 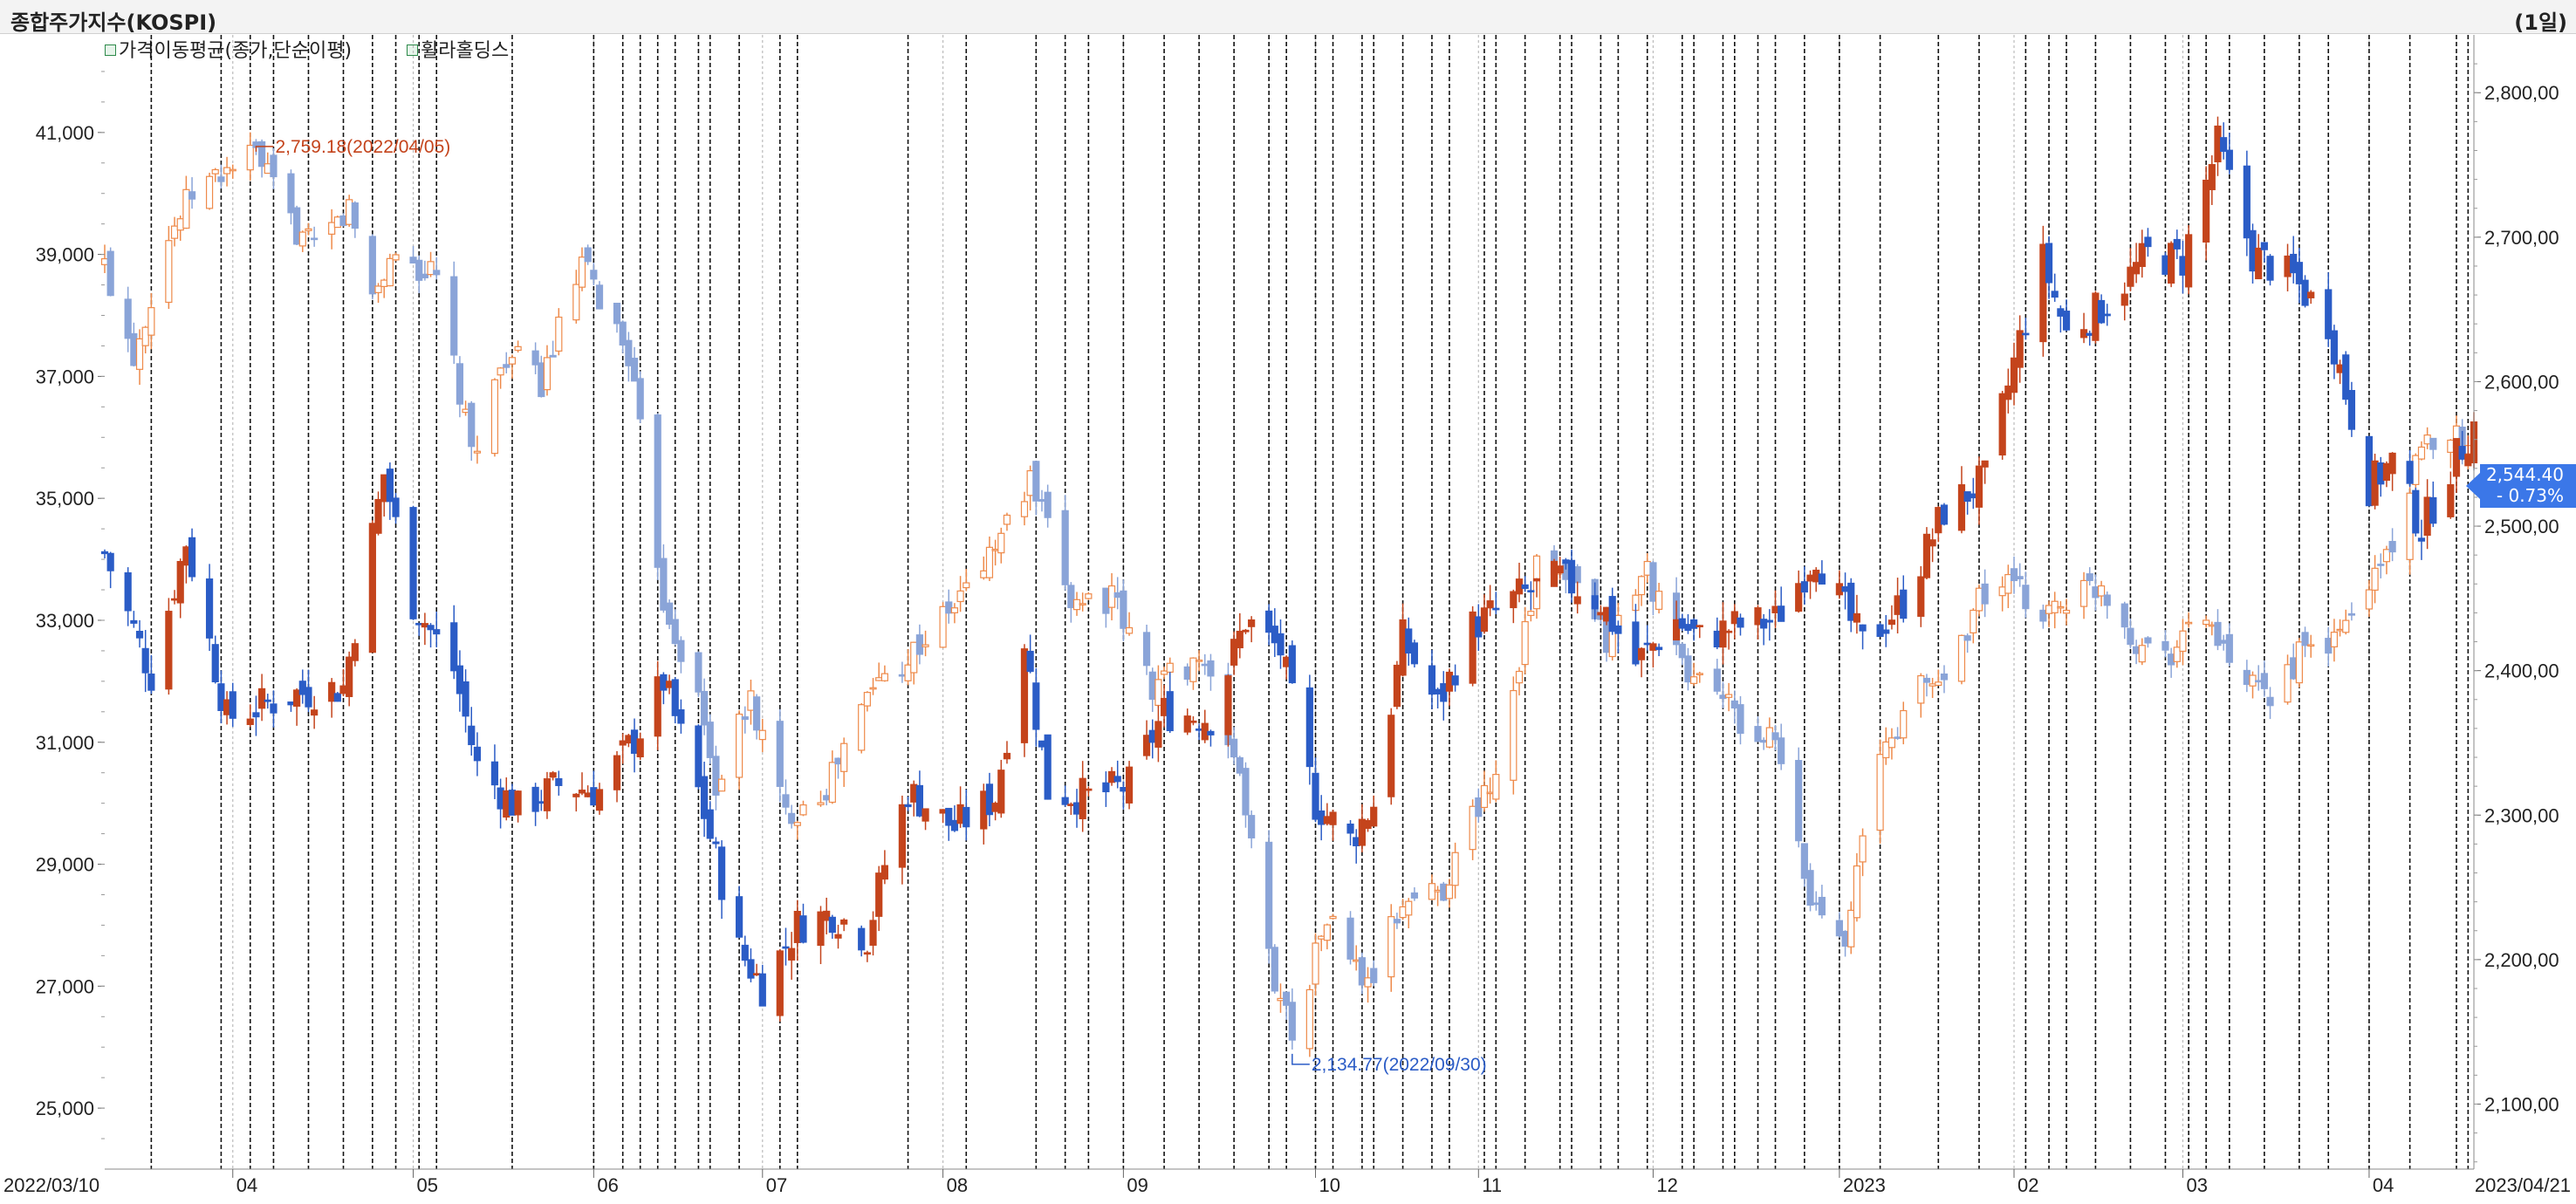 What do you see at coordinates (228, 49) in the screenshot?
I see `legend-item-moving-average: 가격이동평균(종가,단순이평)` at bounding box center [228, 49].